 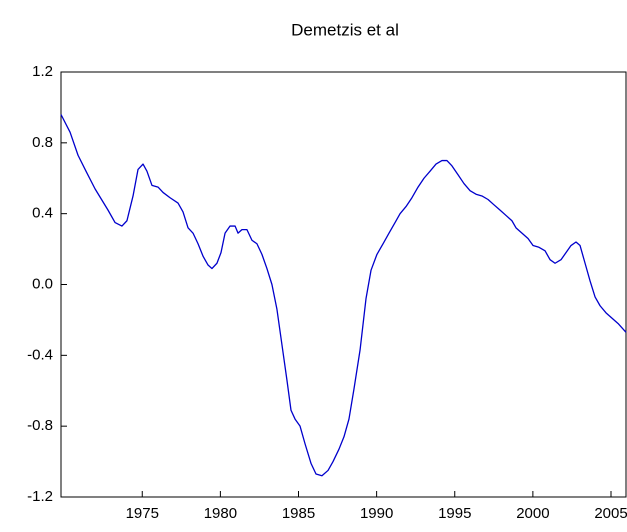 What do you see at coordinates (40, 496) in the screenshot?
I see `y-tick-label: -1.2` at bounding box center [40, 496].